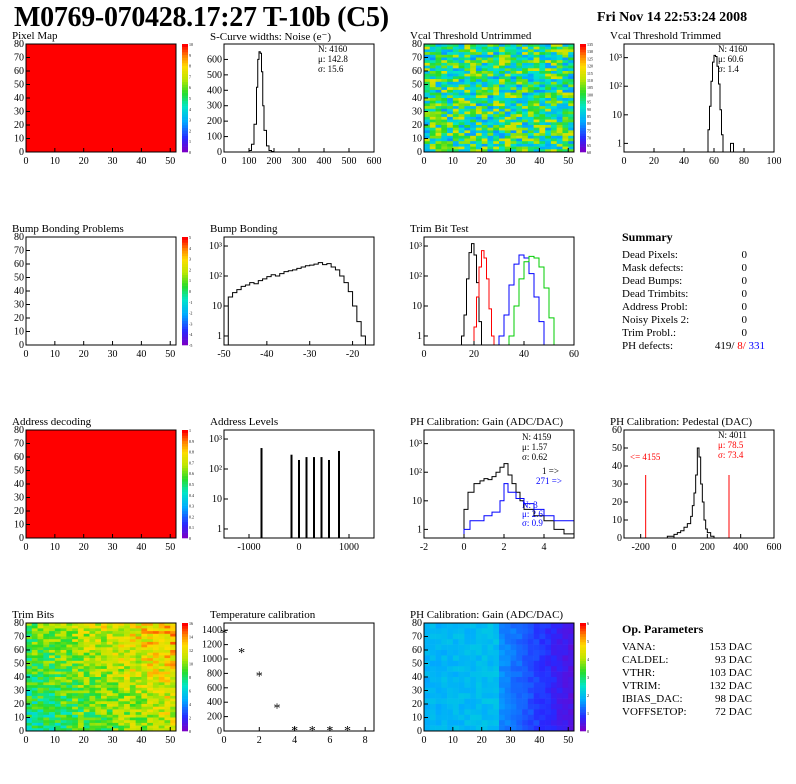 This screenshot has height=784, width=796. Describe the element at coordinates (524, 354) in the screenshot. I see `x-tick-label: 40` at that location.